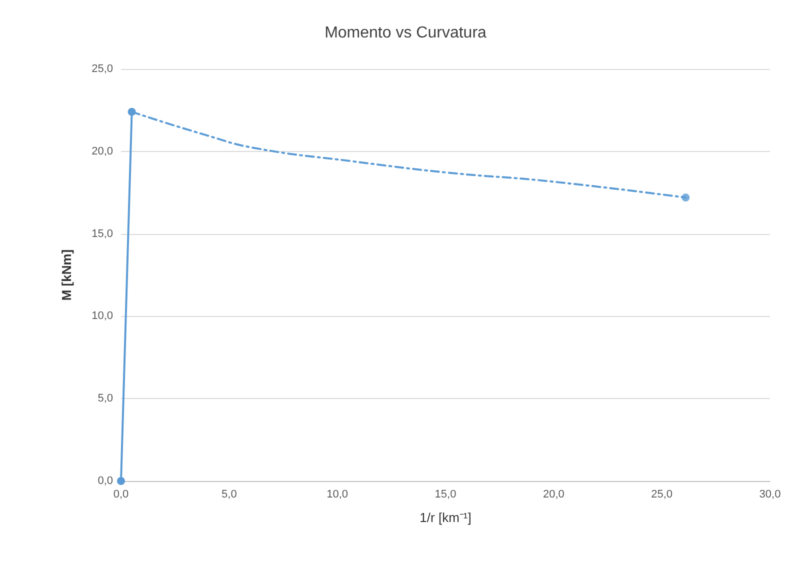 The height and width of the screenshot is (573, 811). What do you see at coordinates (405, 33) in the screenshot?
I see `chart-title: Momento vs Curvatura` at bounding box center [405, 33].